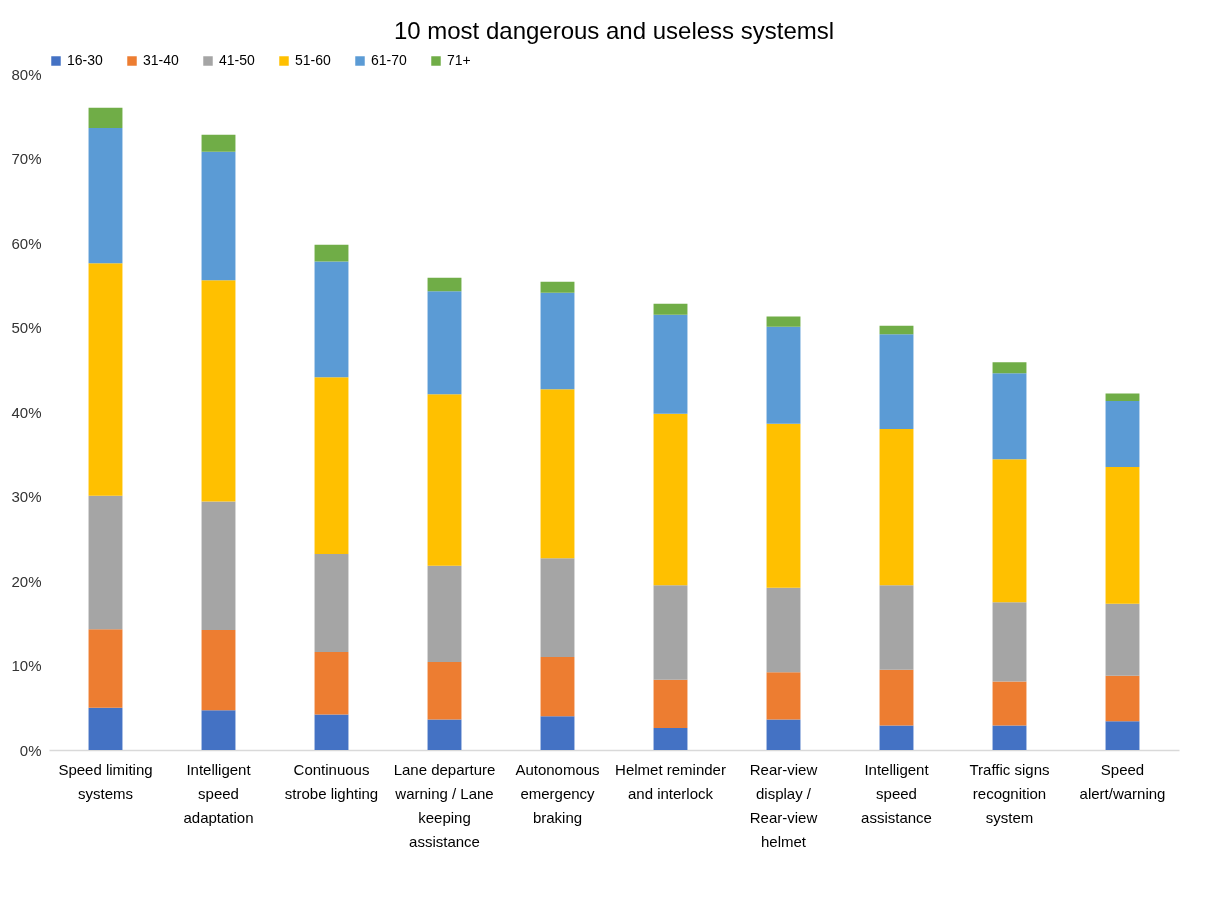 This screenshot has width=1220, height=897. Describe the element at coordinates (331, 781) in the screenshot. I see `x-tick-label: Continuous strobe lighting` at that location.